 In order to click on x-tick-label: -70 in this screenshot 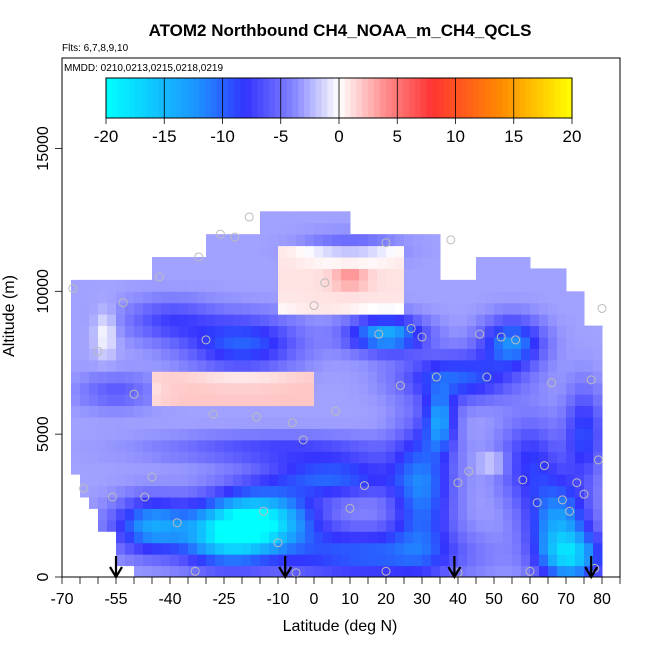, I will do `click(61, 599)`.